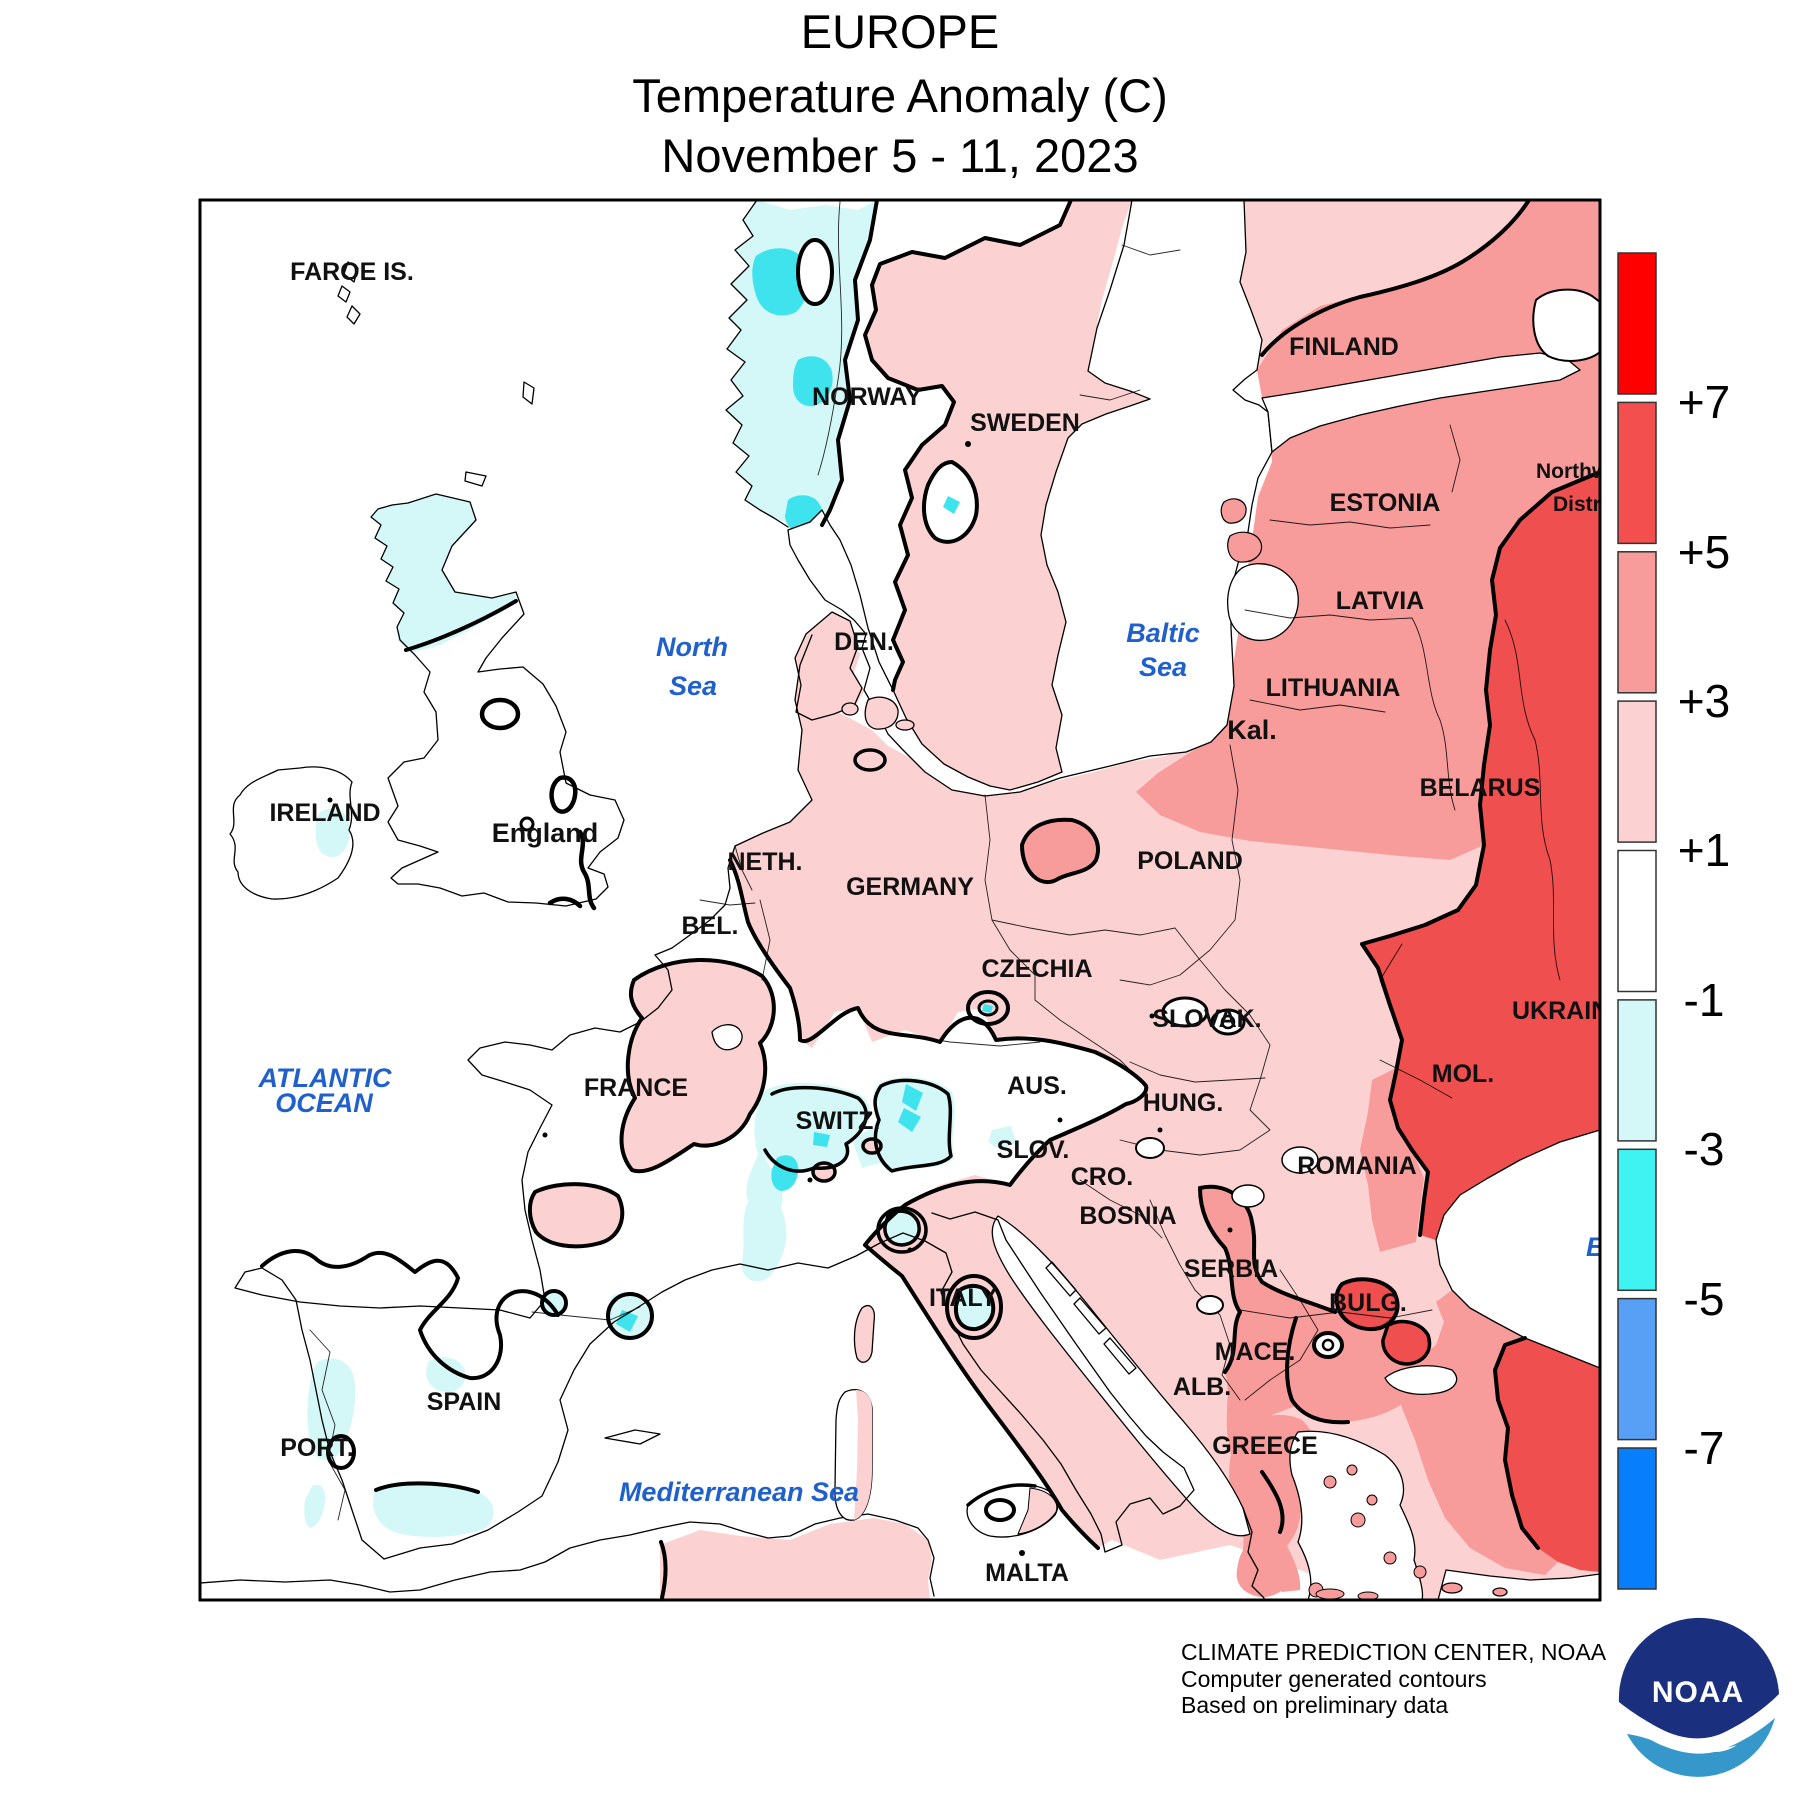 Image resolution: width=1800 pixels, height=1800 pixels. Describe the element at coordinates (1036, 969) in the screenshot. I see `svg-text: CZECHIA` at that location.